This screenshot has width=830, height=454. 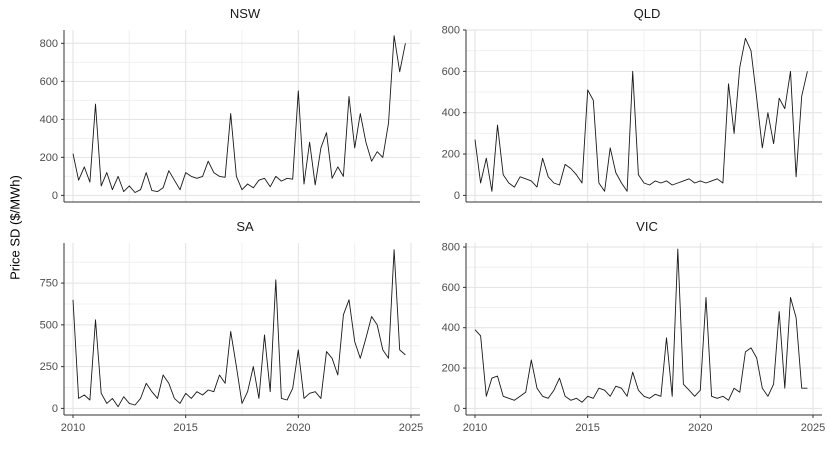 What do you see at coordinates (245, 13) in the screenshot?
I see `facet-title-nsw: NSW` at bounding box center [245, 13].